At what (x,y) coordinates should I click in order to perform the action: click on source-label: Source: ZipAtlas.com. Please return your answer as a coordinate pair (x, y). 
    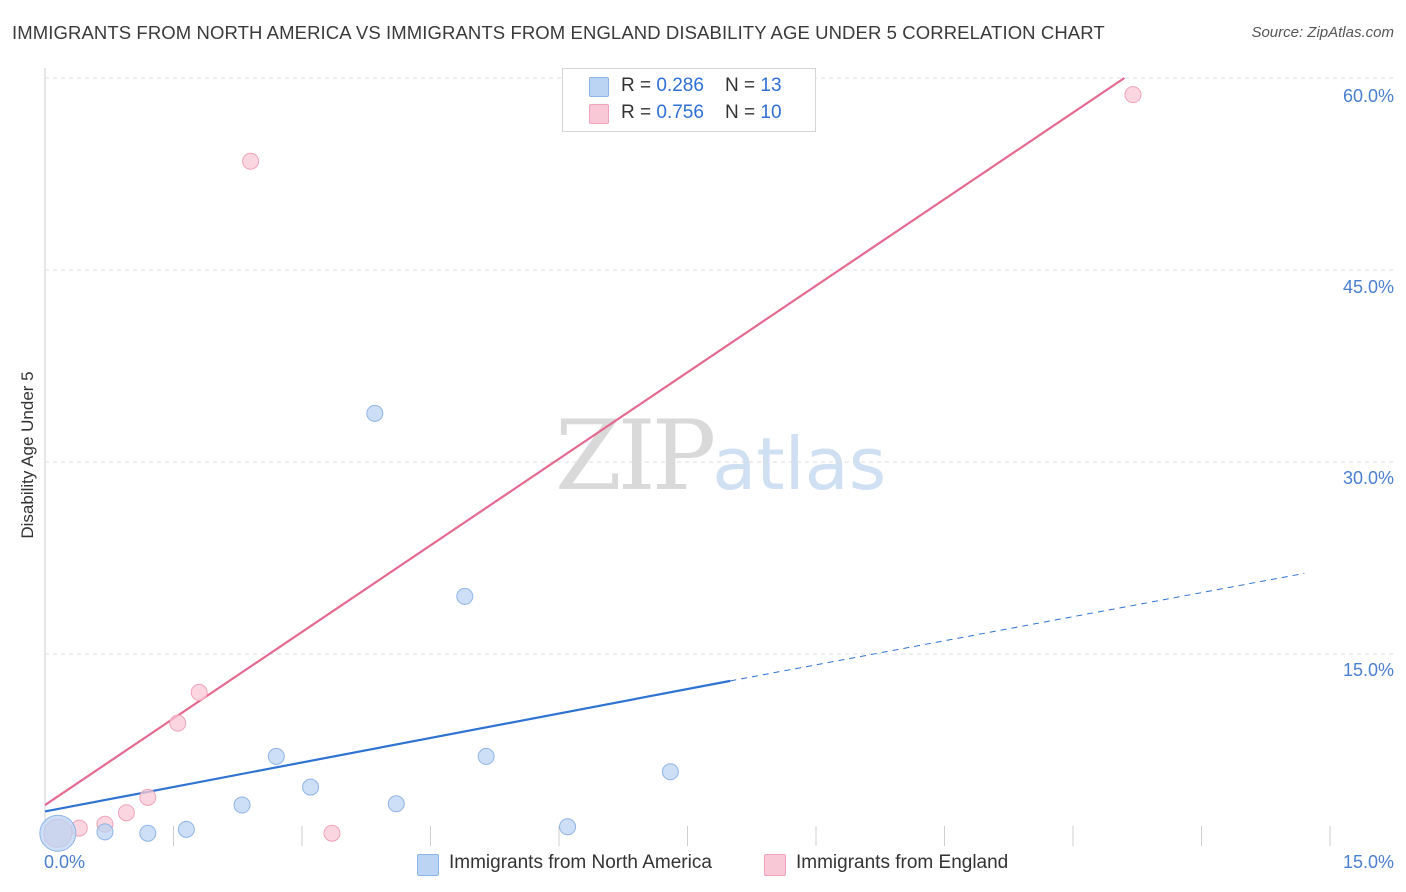
    Looking at the image, I should click on (1322, 32).